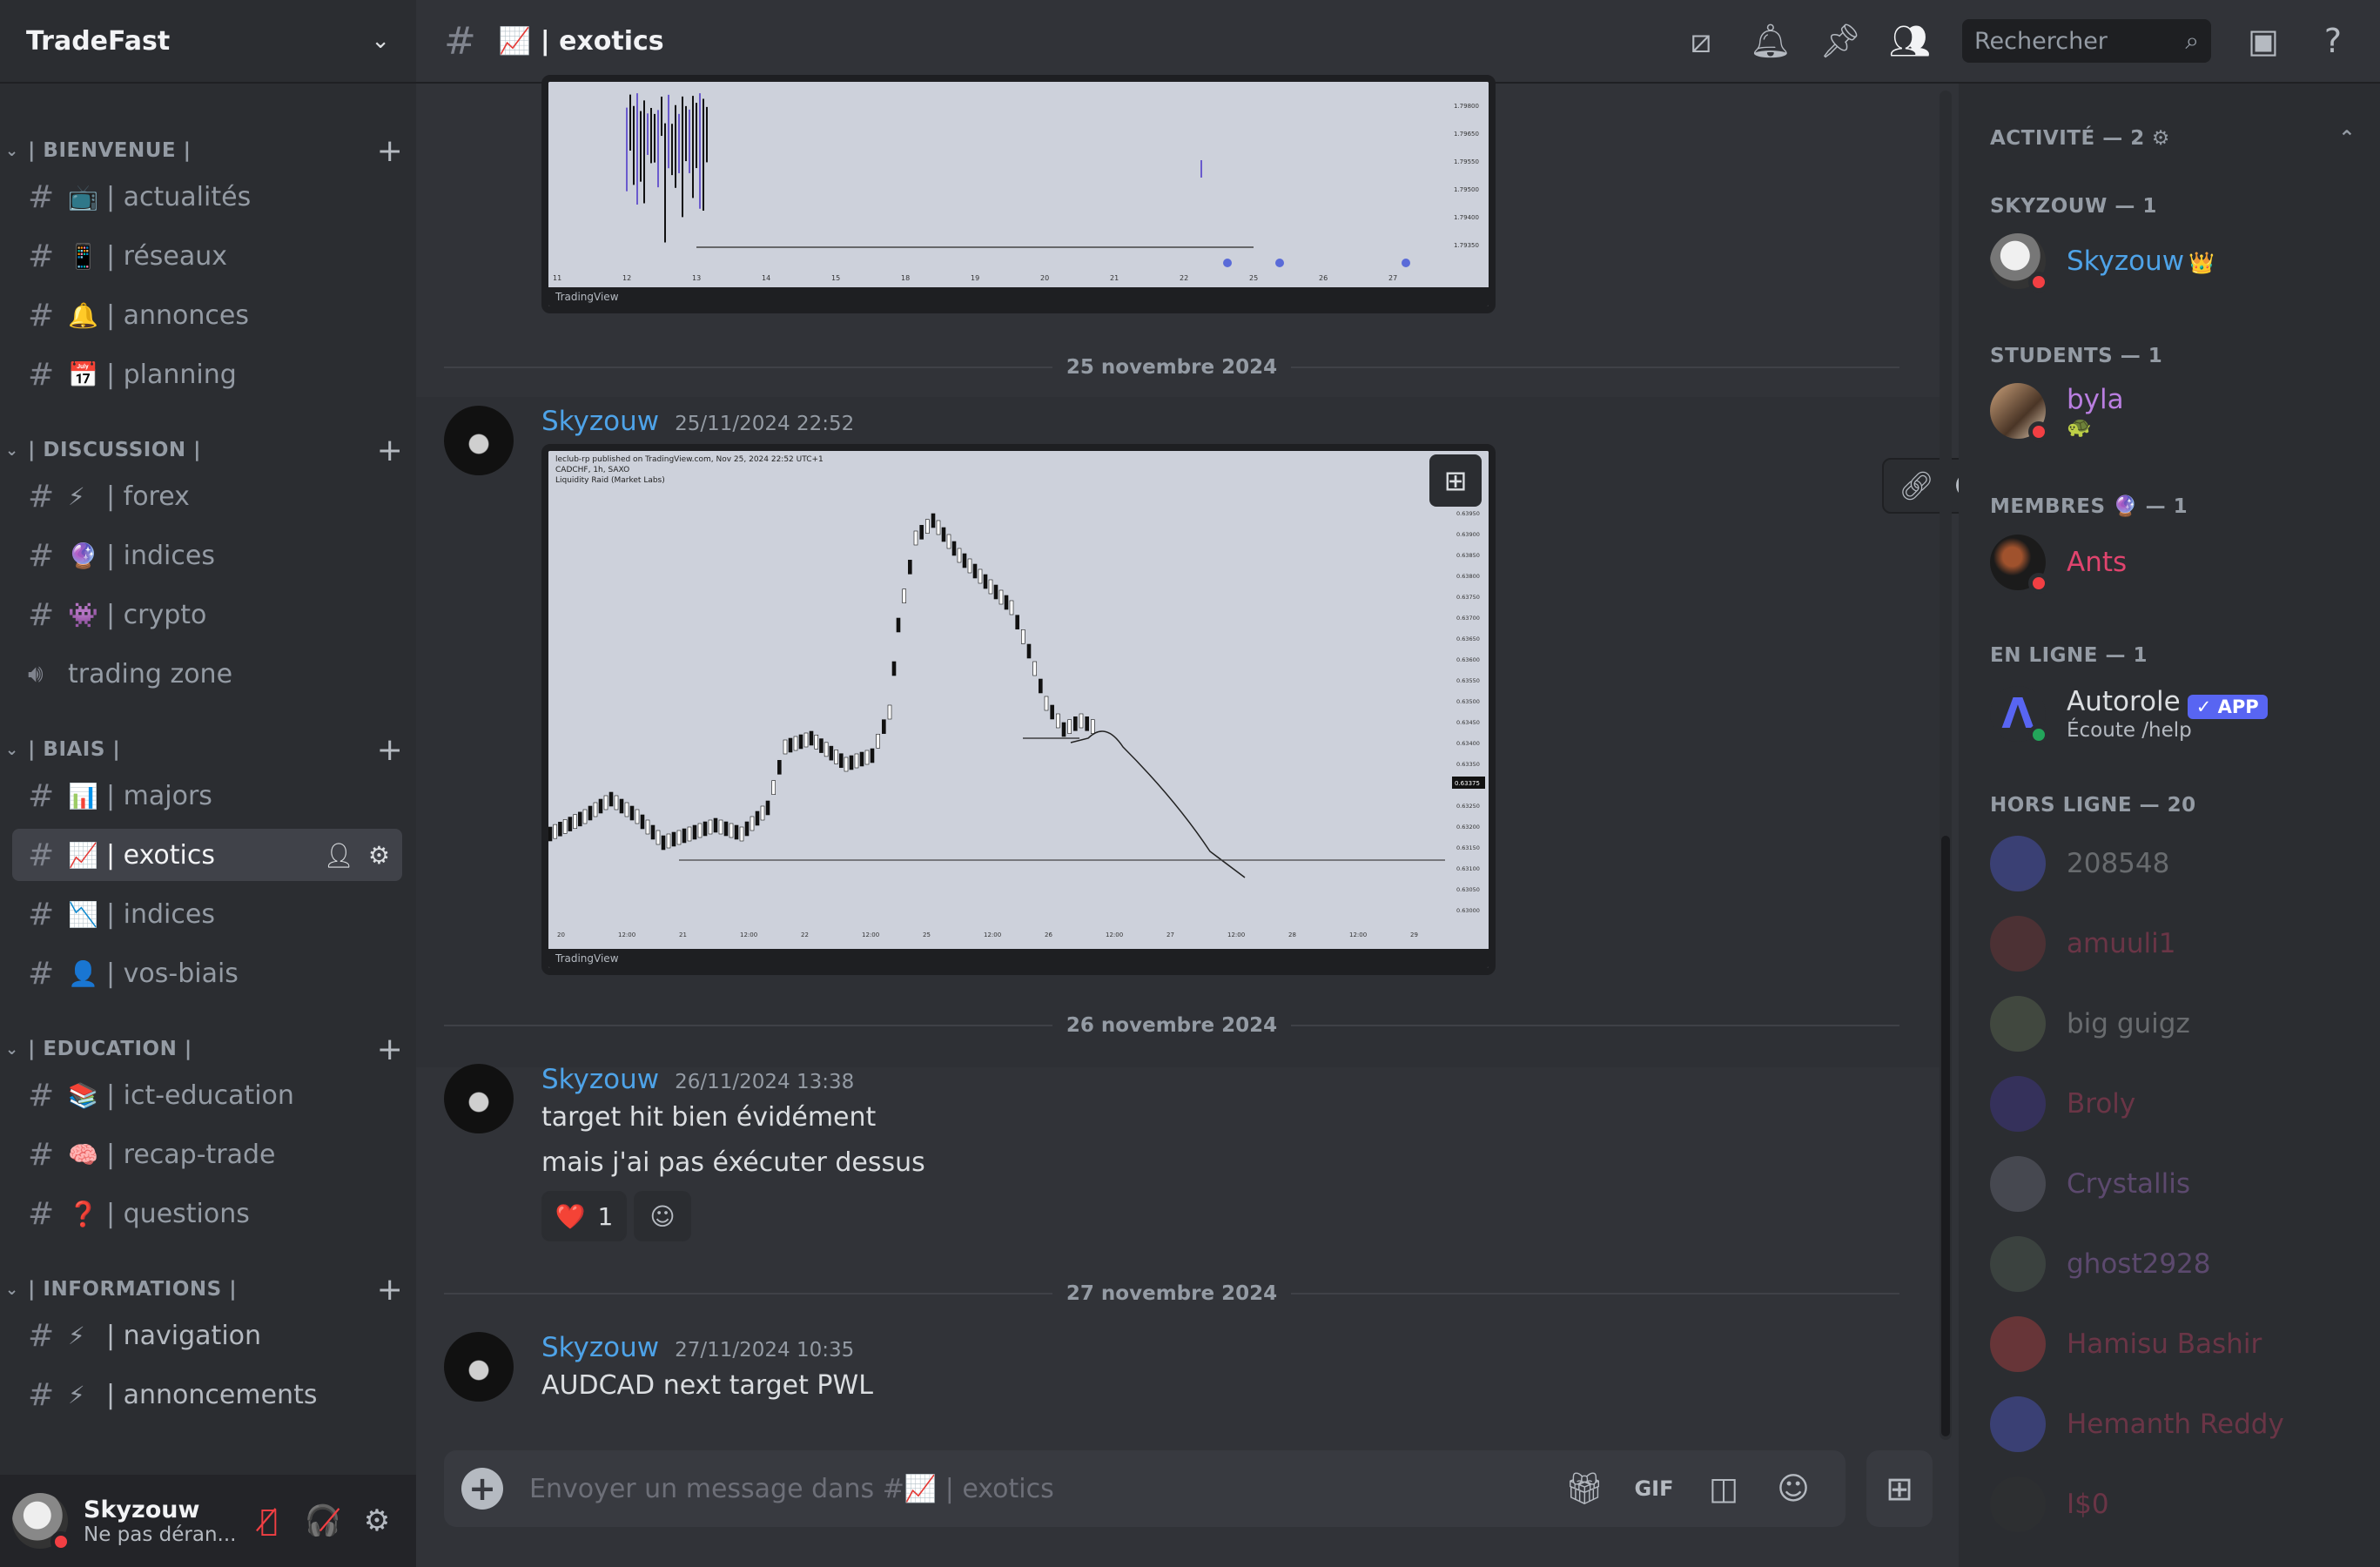  I want to click on channel-item: # 👤 | vos-biais, so click(207, 973).